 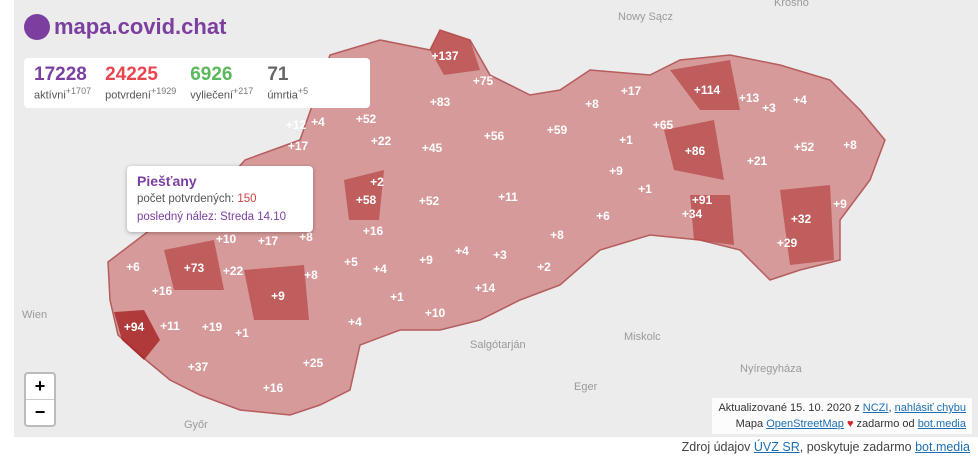 I want to click on district-label: +56, so click(x=494, y=136).